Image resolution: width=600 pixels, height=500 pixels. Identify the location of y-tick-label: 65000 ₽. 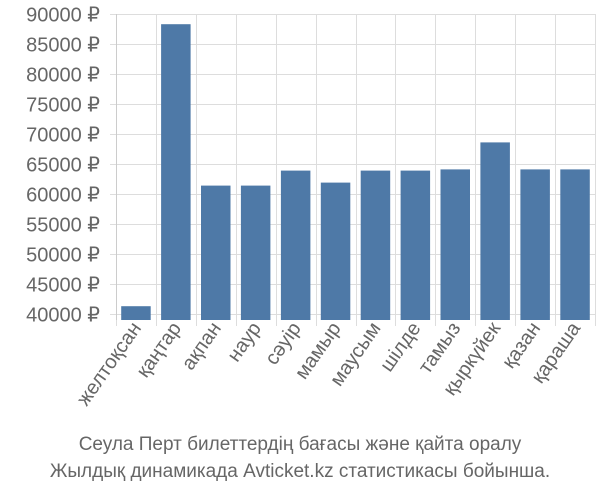
(63, 166).